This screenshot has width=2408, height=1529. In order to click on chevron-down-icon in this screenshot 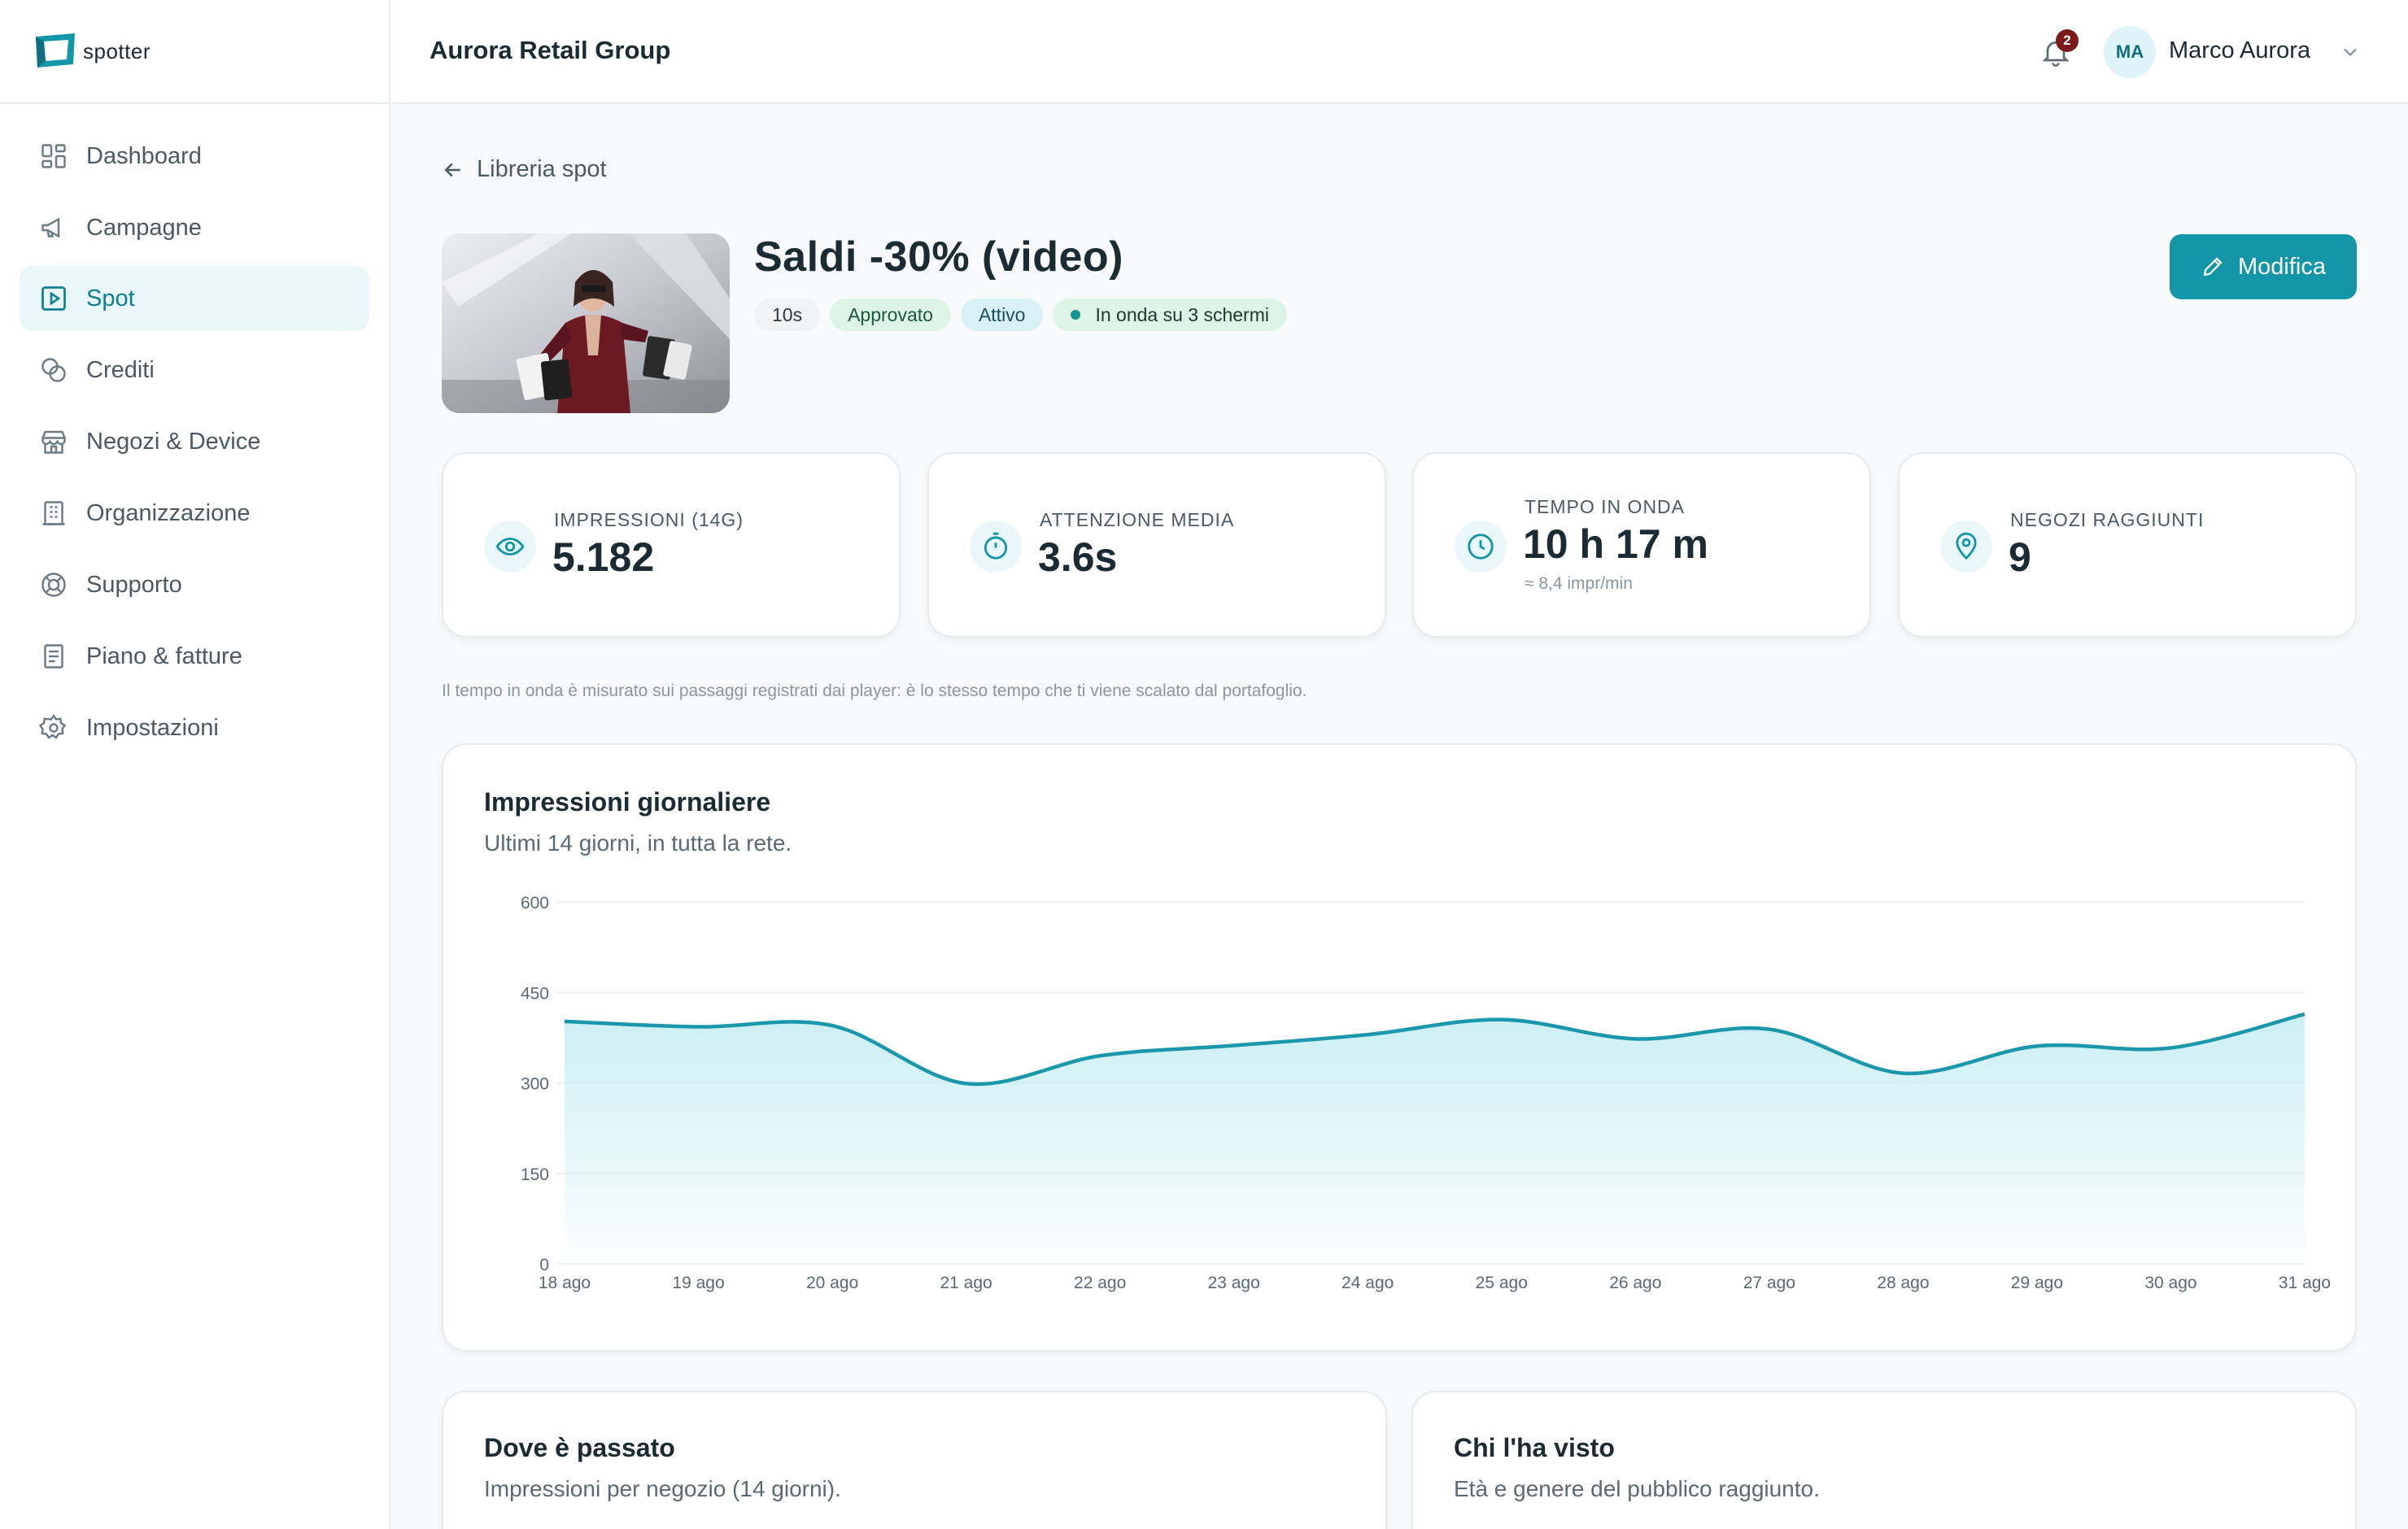, I will do `click(2350, 52)`.